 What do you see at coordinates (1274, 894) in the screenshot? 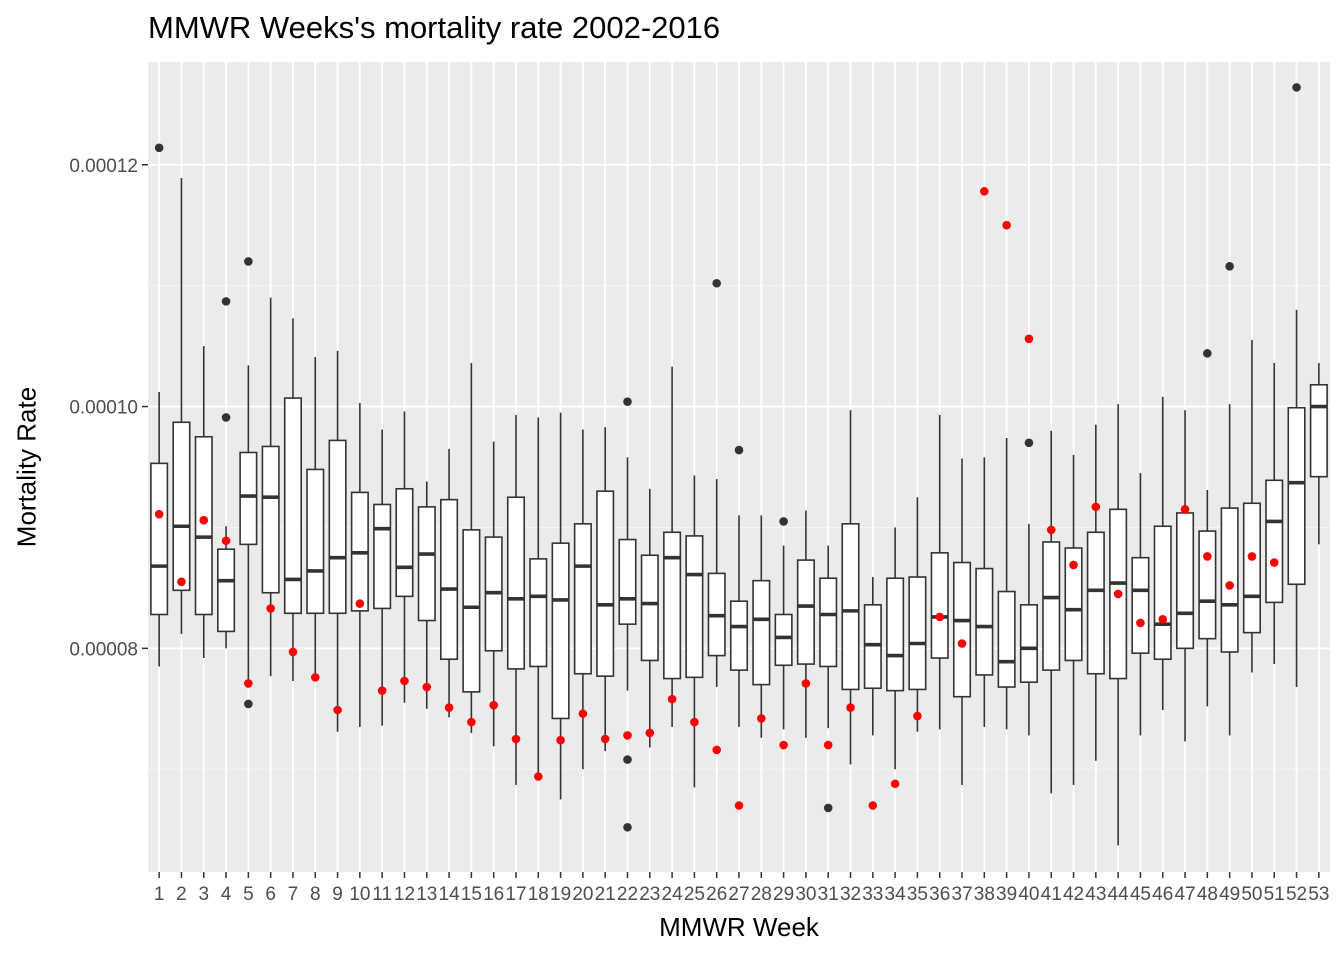
I see `x-tick-label: 51` at bounding box center [1274, 894].